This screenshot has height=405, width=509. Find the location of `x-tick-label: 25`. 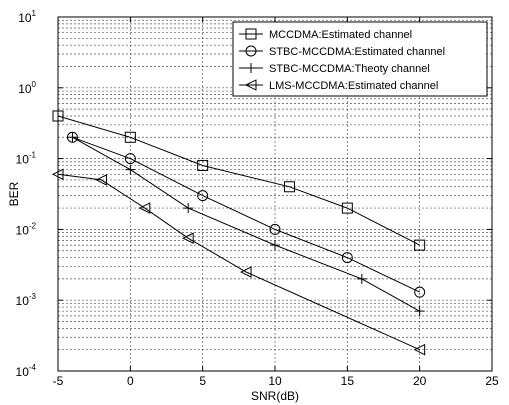

x-tick-label: 25 is located at coordinates (492, 381).